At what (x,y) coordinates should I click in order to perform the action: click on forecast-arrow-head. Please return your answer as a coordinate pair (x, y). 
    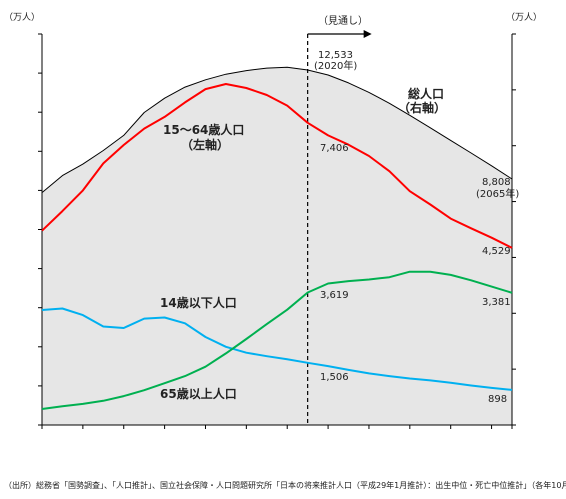
    Looking at the image, I should click on (367, 34).